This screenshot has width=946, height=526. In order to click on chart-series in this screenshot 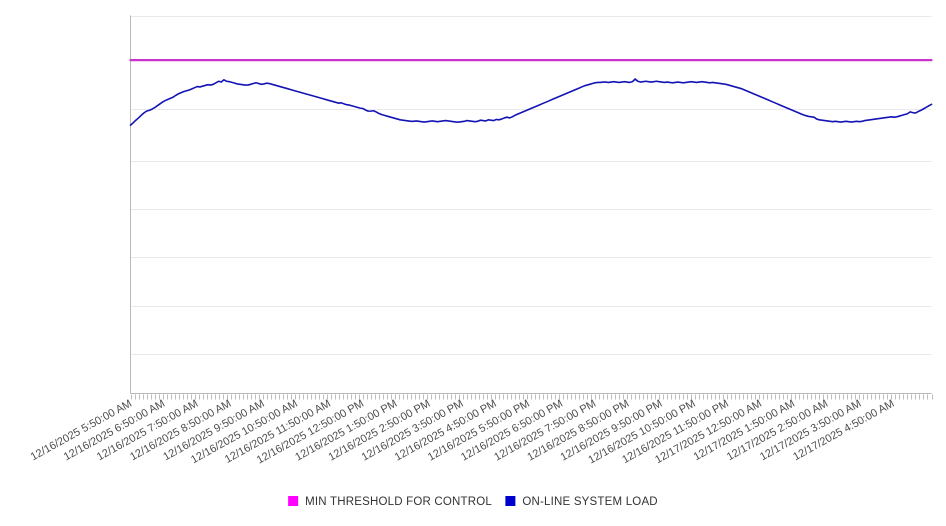, I will do `click(531, 92)`.